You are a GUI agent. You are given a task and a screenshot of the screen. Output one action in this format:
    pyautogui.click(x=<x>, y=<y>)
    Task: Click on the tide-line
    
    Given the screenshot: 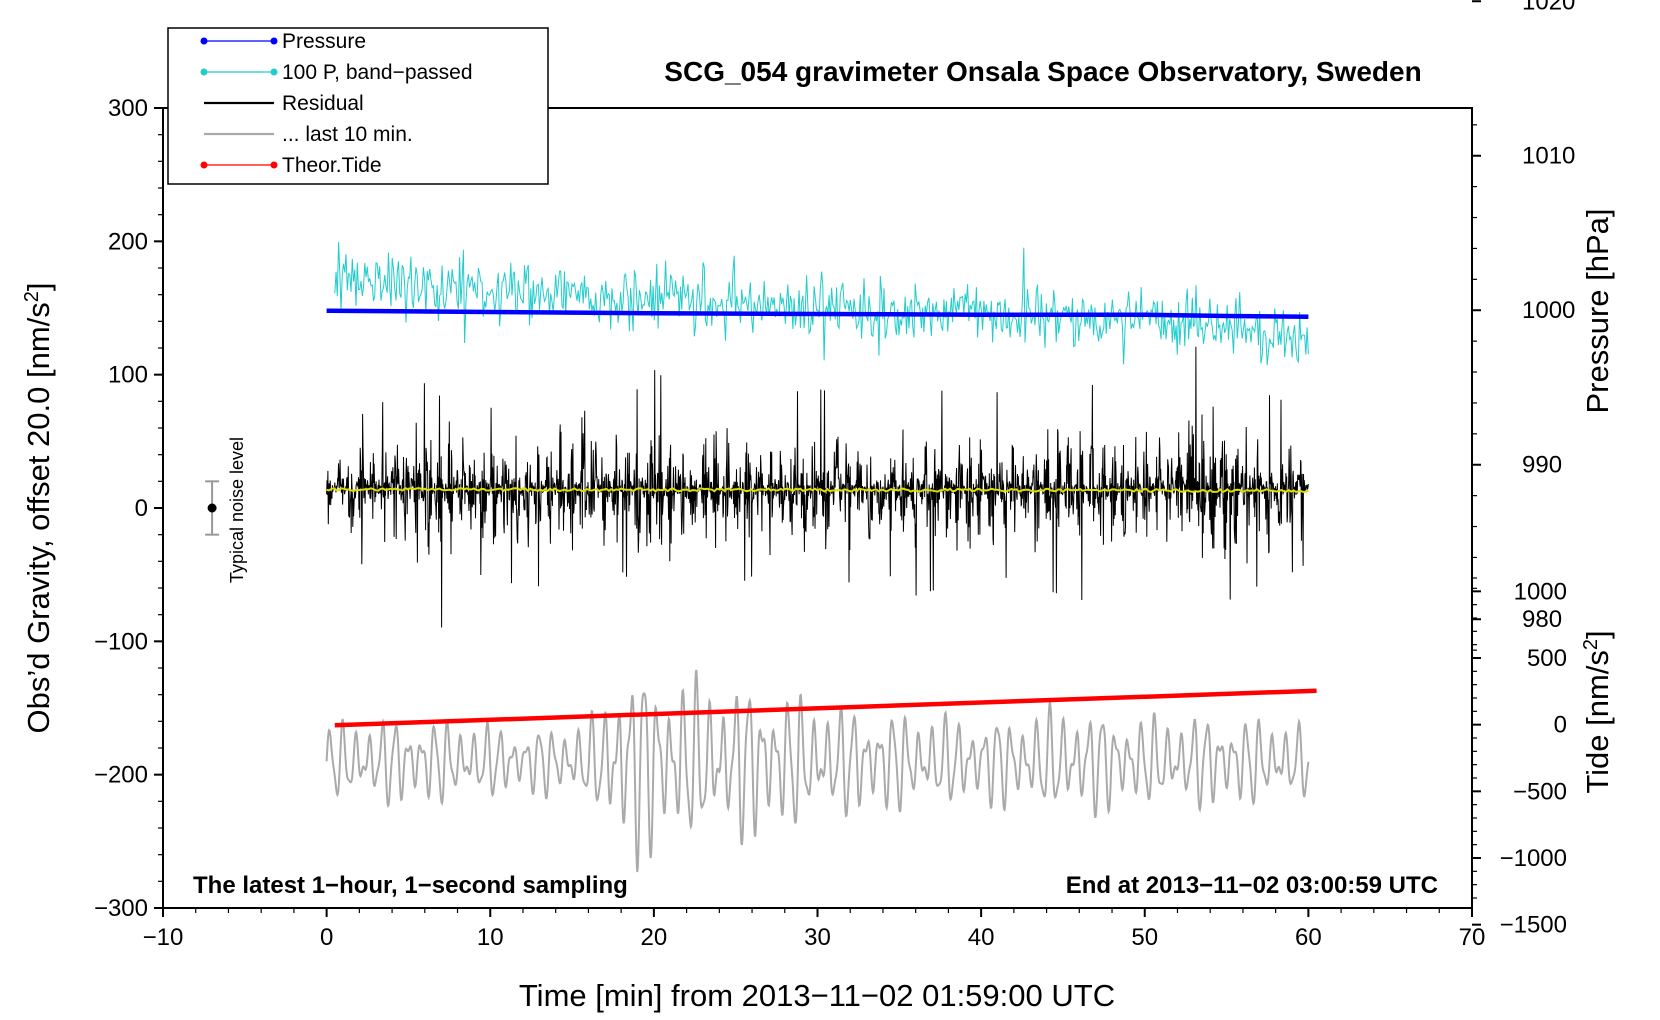 What is the action you would take?
    pyautogui.click(x=825, y=708)
    